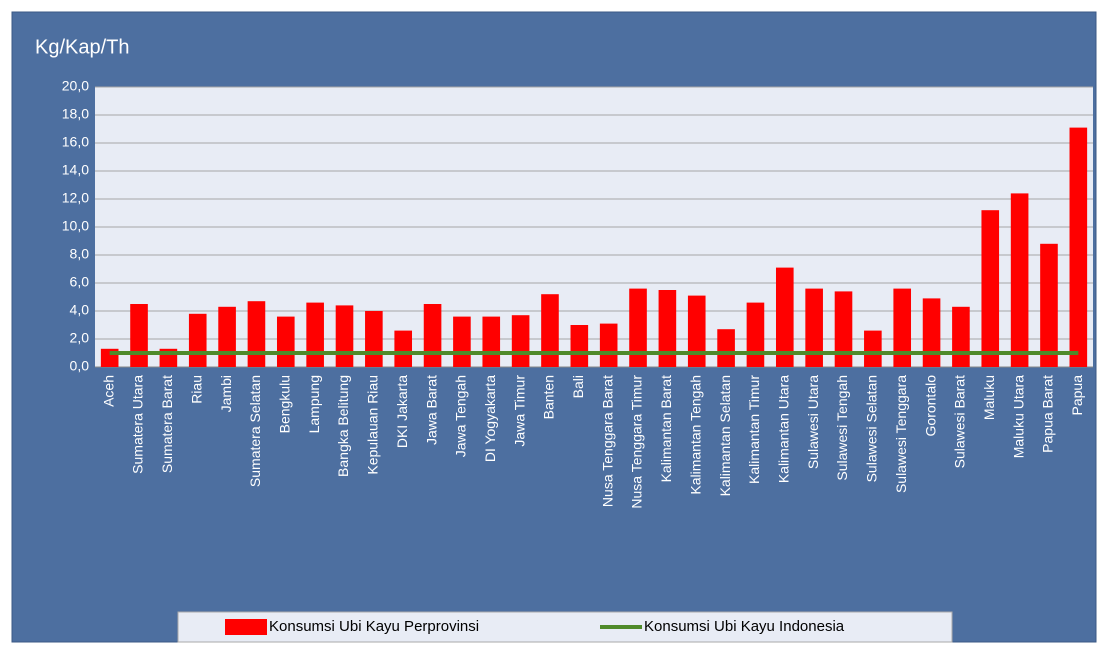 The width and height of the screenshot is (1105, 650). Describe the element at coordinates (246, 627) in the screenshot. I see `legend-swatch` at that location.